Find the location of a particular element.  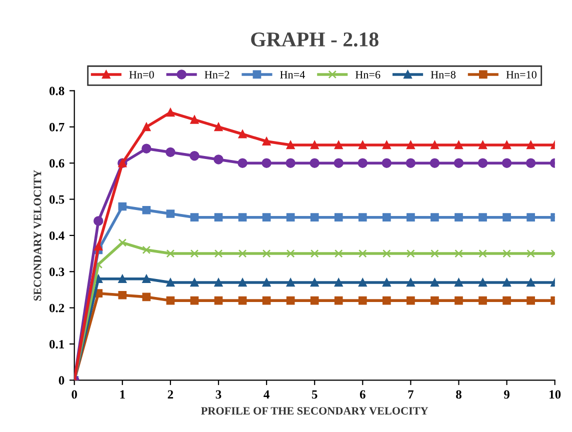

x-tick-label: 7 is located at coordinates (411, 394).